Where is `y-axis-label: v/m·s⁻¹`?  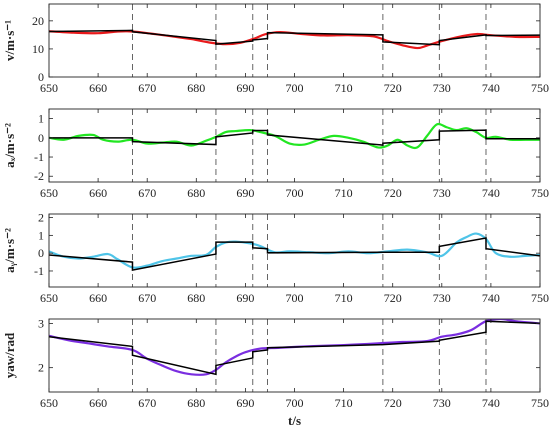 y-axis-label: v/m·s⁻¹ is located at coordinates (9, 40).